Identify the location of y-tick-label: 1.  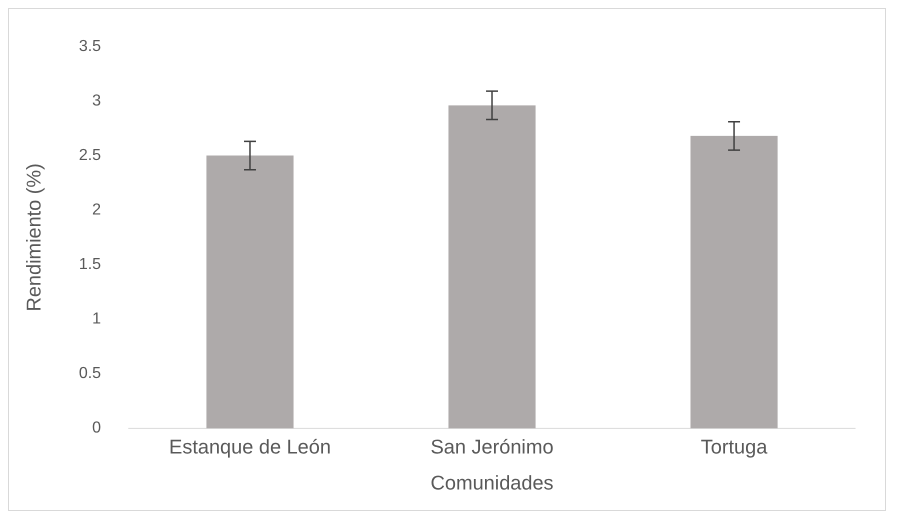
(97, 319).